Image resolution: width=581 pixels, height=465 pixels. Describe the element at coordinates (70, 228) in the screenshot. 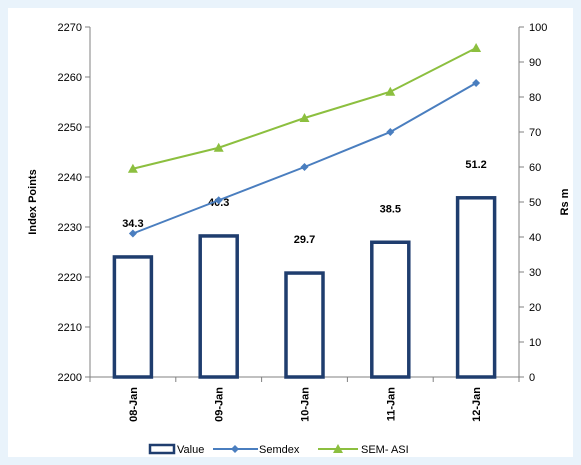

I see `y-left-tick-label: 2230` at that location.